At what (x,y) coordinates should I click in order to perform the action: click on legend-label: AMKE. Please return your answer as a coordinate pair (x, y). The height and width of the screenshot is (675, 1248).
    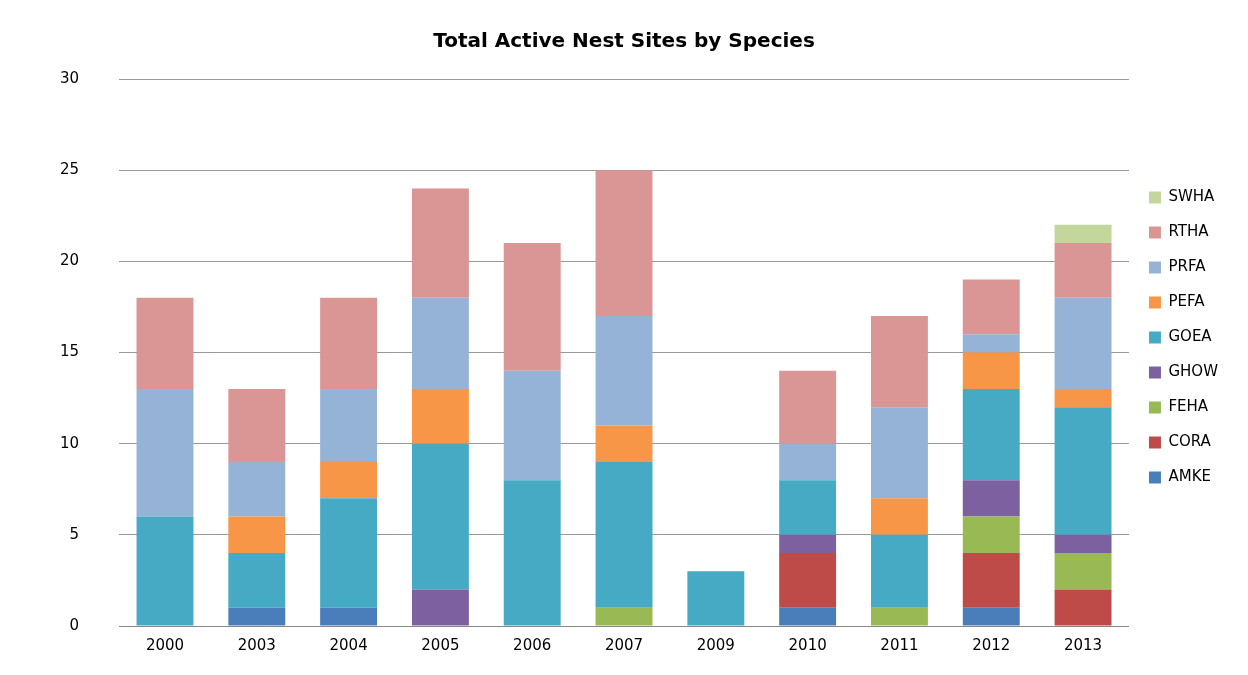
    Looking at the image, I should click on (1189, 476).